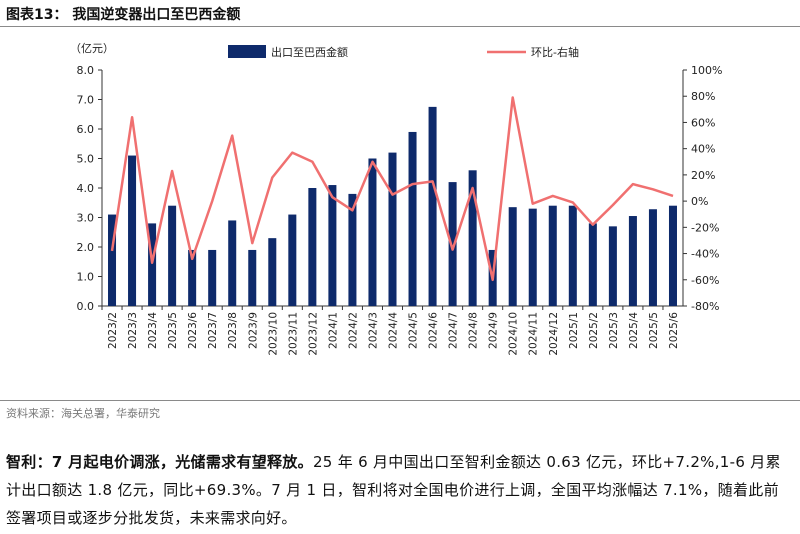  What do you see at coordinates (392, 229) in the screenshot?
I see `bar-2024/4` at bounding box center [392, 229].